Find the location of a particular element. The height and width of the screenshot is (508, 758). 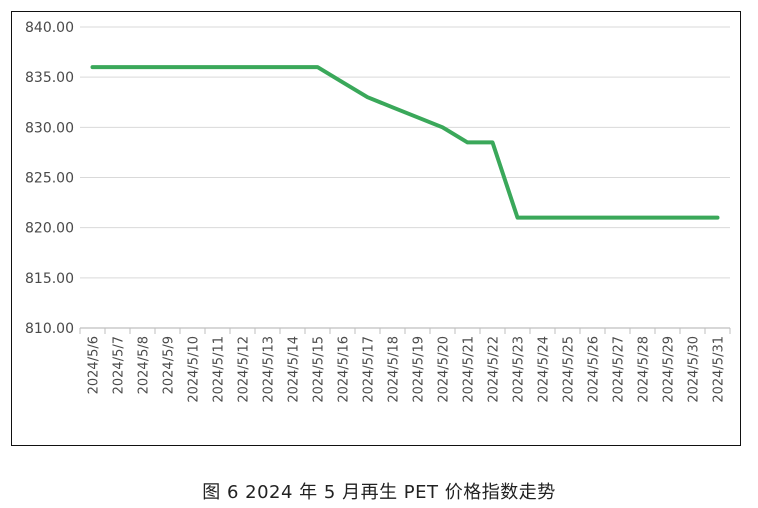

x-tick-label: 2024/5/9 is located at coordinates (169, 365).